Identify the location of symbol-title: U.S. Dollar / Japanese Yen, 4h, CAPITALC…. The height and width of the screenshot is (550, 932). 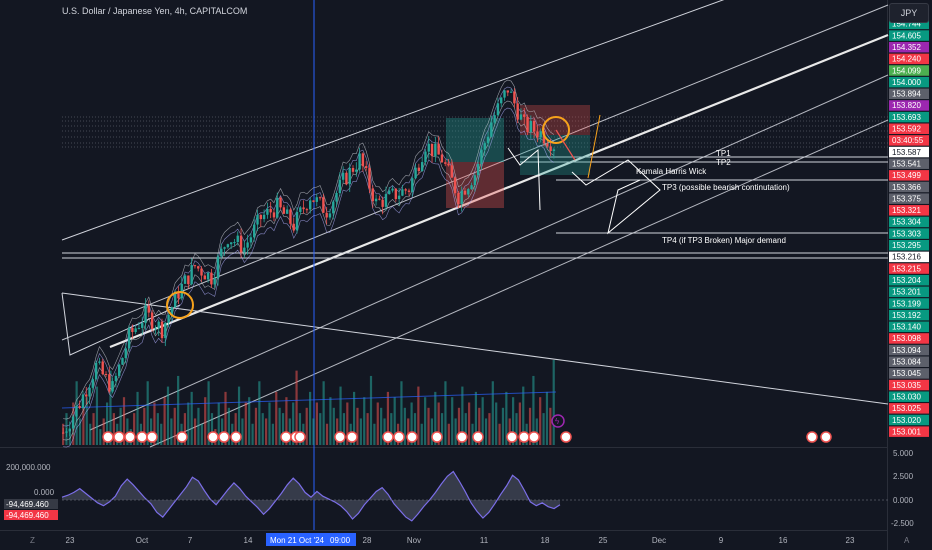
(155, 11).